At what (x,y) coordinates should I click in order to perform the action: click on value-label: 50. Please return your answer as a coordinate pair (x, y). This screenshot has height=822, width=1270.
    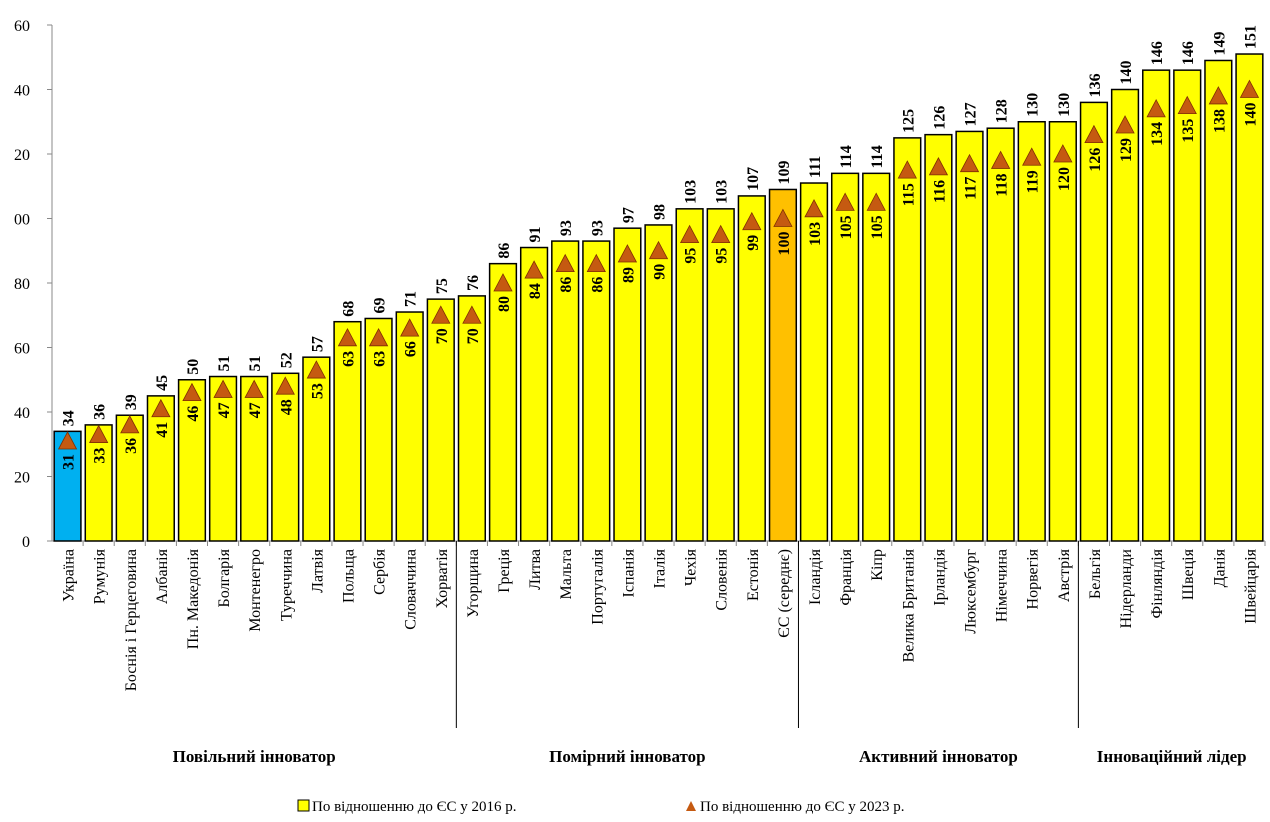
    Looking at the image, I should click on (193, 367).